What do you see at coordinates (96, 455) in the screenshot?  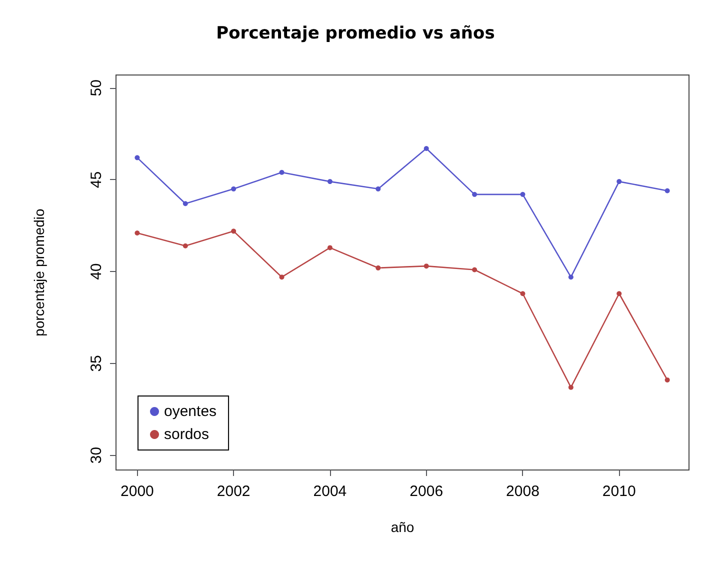 I see `y-tick-label: 30` at bounding box center [96, 455].